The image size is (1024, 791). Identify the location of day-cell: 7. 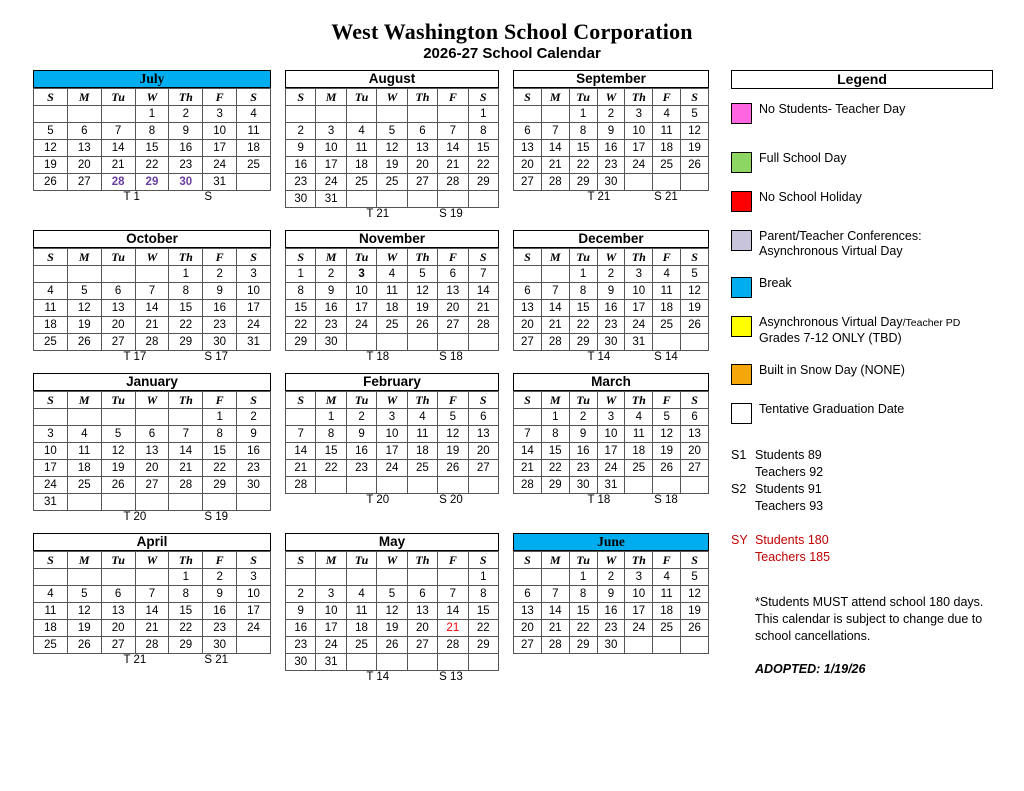
(186, 434).